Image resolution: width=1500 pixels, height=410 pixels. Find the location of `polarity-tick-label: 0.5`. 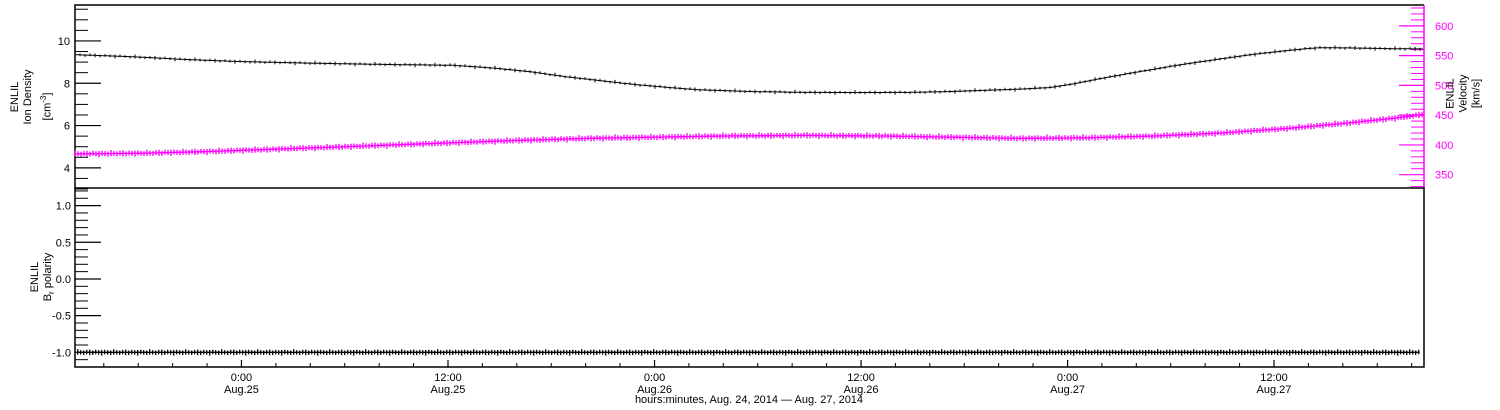

polarity-tick-label: 0.5 is located at coordinates (63, 243).